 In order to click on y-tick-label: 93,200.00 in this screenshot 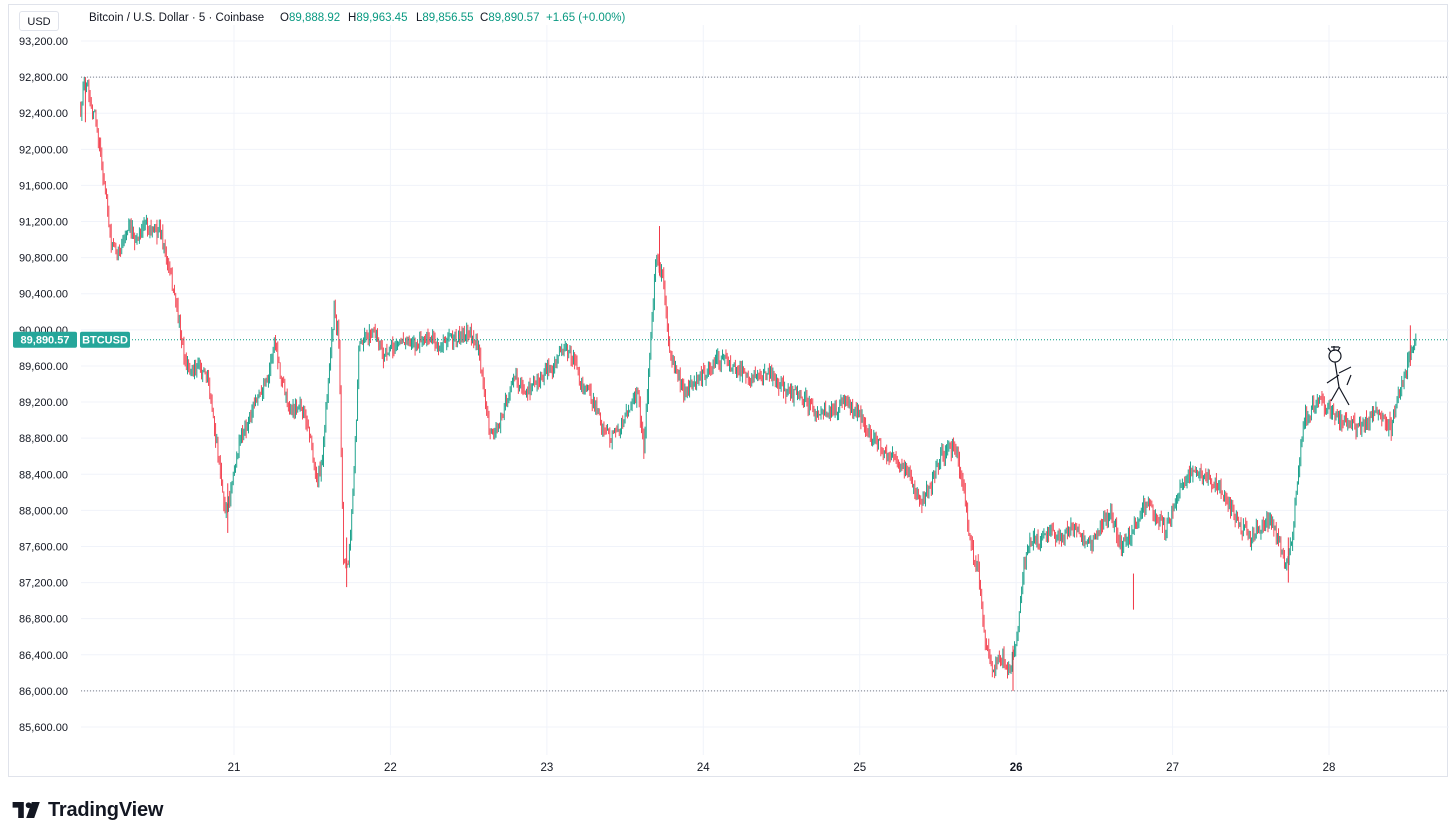, I will do `click(43, 42)`.